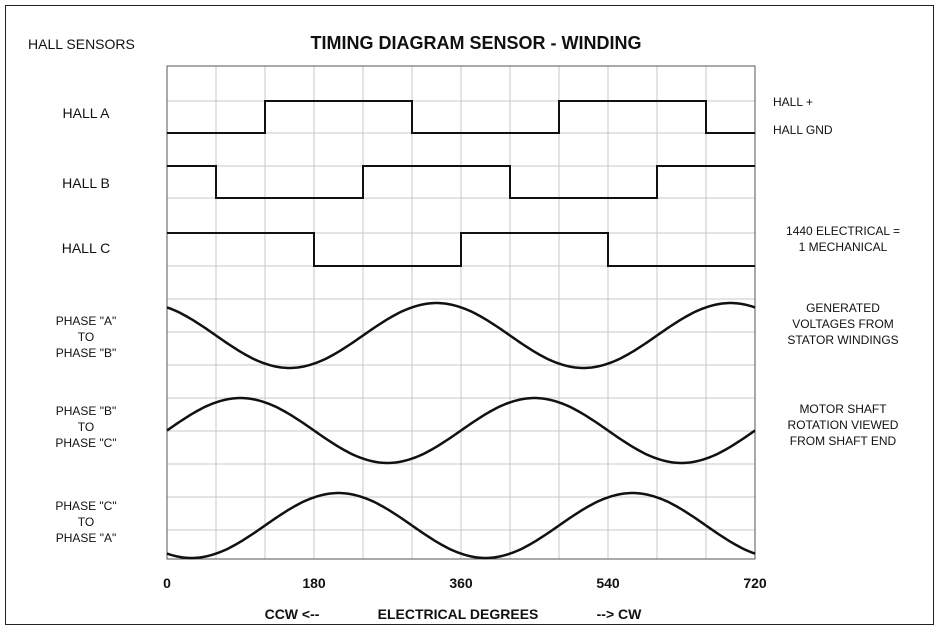 The height and width of the screenshot is (631, 940). I want to click on generated-note-3: STATOR WINDINGS, so click(842, 340).